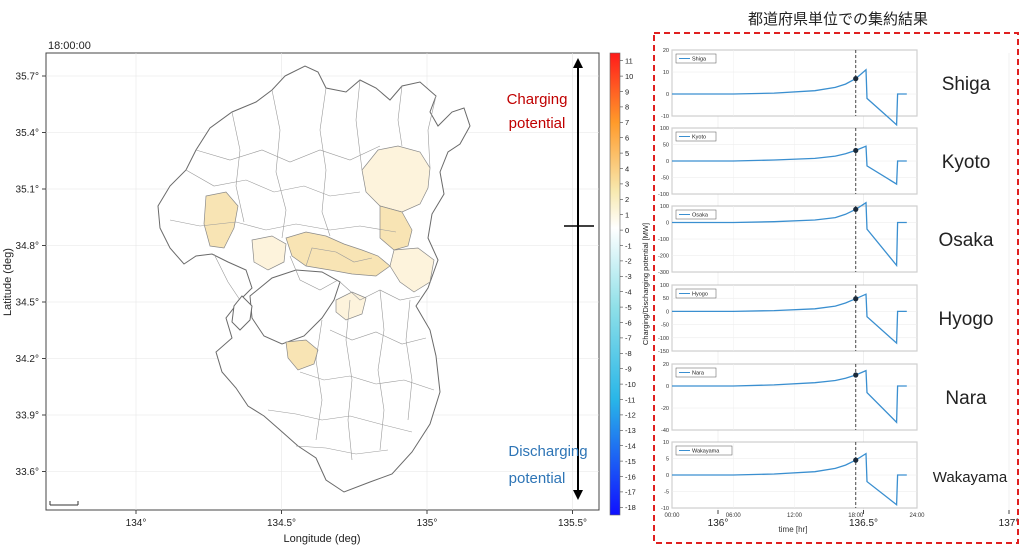 Image resolution: width=1024 pixels, height=547 pixels. I want to click on panel-xlabel: time [hr], so click(793, 529).